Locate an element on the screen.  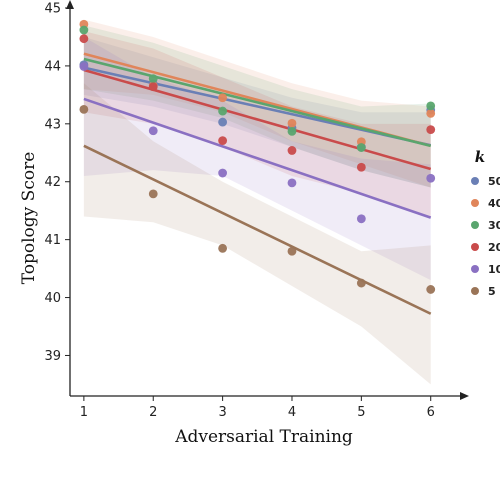
point-k40-x3 is located at coordinates (223, 98).